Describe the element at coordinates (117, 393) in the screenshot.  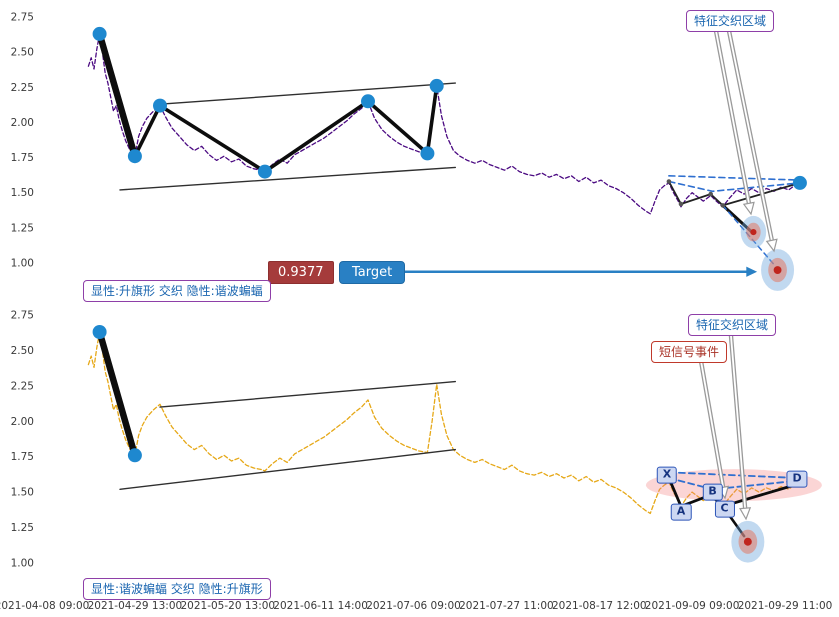
I see `bottom-flag-pole` at that location.